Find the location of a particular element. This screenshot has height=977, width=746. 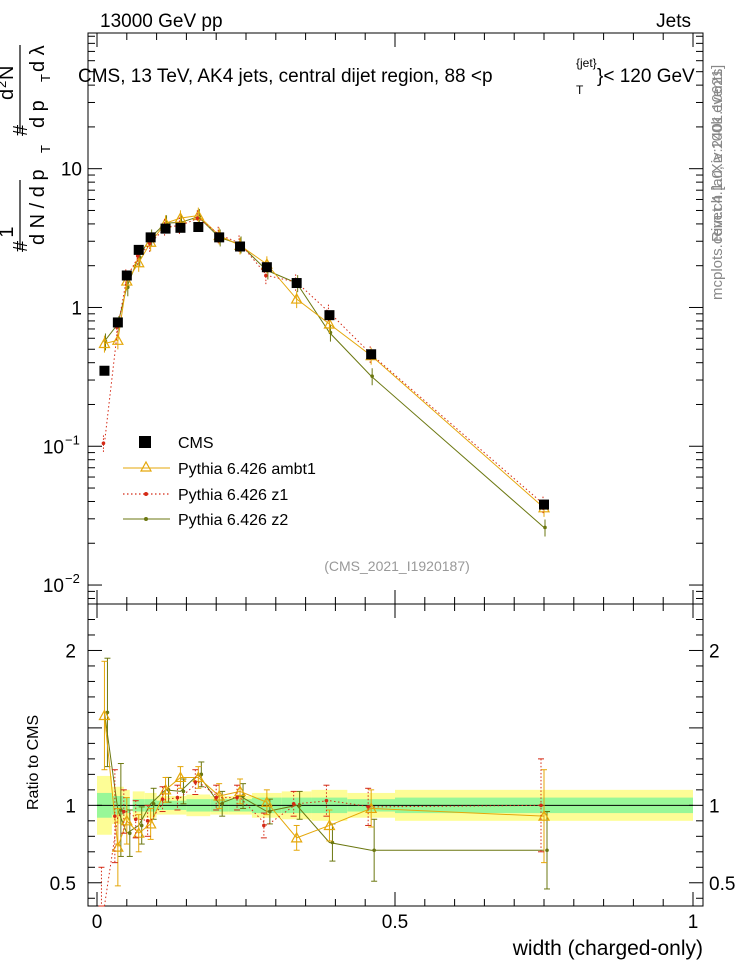

ylabel-one: 1 is located at coordinates (9, 231).